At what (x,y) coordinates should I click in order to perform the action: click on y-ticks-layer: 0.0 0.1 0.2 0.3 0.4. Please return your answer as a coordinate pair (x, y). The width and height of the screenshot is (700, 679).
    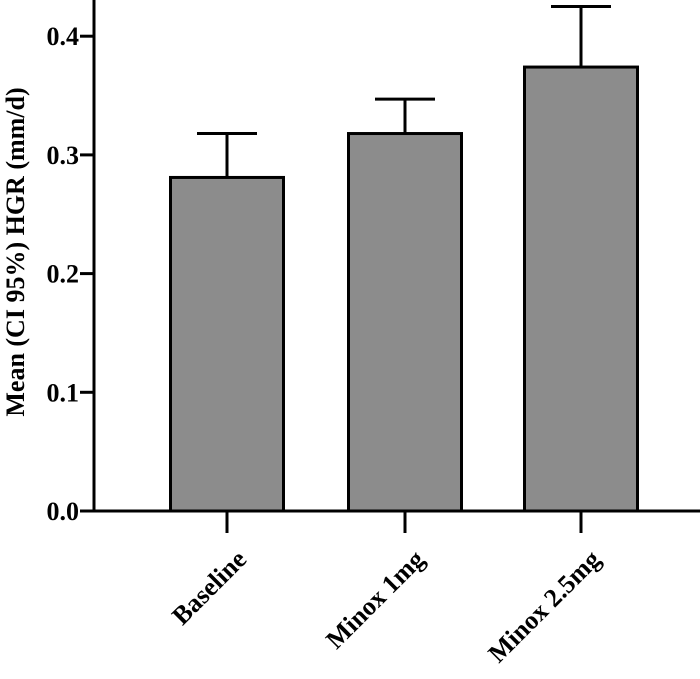
    Looking at the image, I should click on (70, 274).